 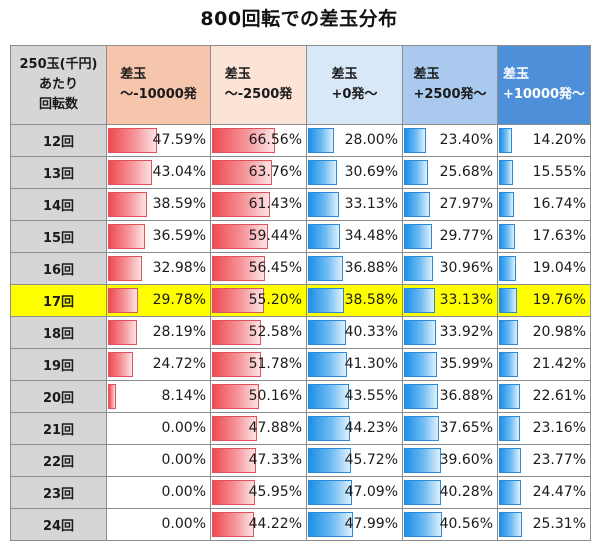 I want to click on value-cell: 33.92%, so click(x=450, y=332).